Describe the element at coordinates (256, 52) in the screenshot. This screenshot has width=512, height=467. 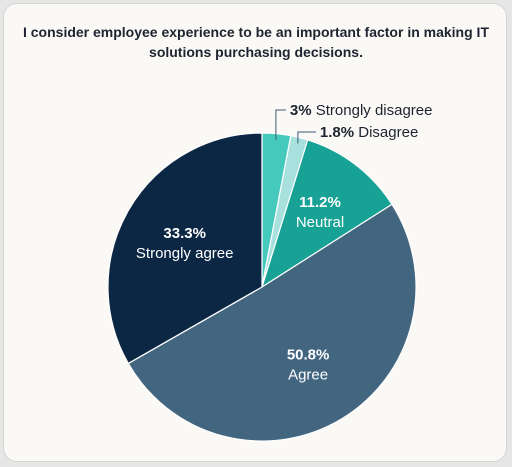
I see `chart-title-line-2: solutions purchasing decisions.` at that location.